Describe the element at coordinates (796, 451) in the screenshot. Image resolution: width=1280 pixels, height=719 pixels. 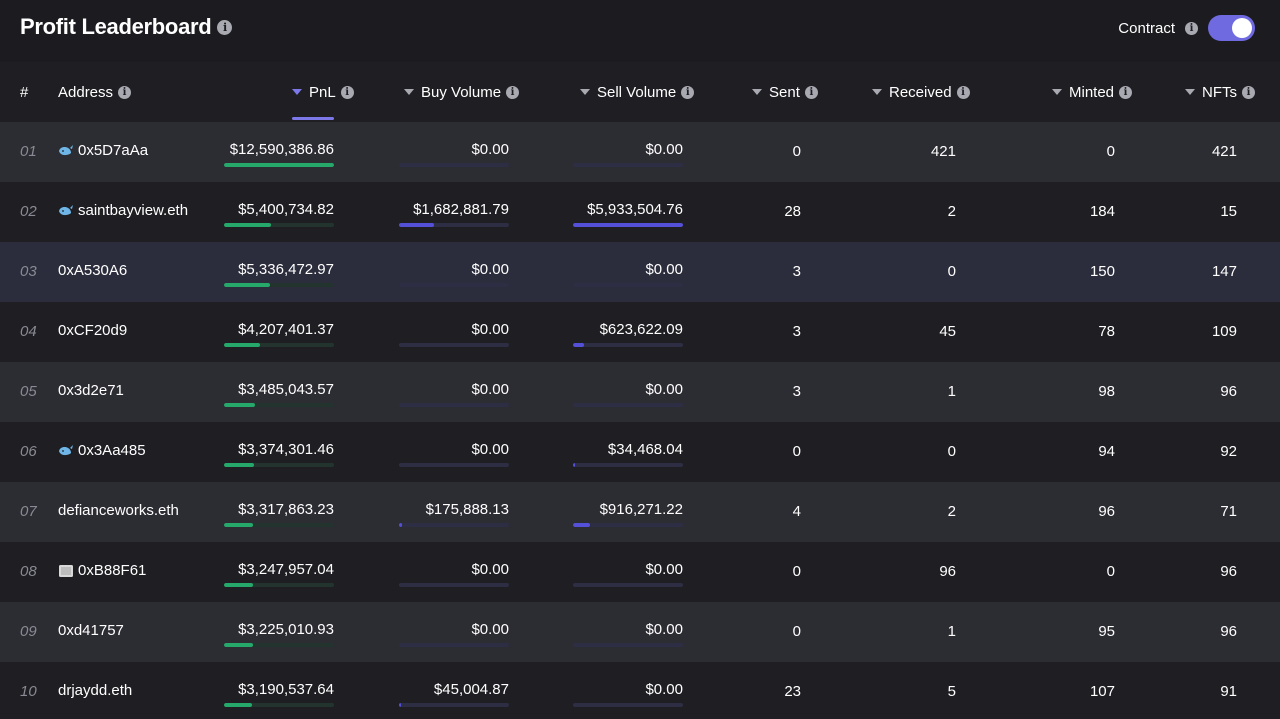
I see `row-sent: 0` at that location.